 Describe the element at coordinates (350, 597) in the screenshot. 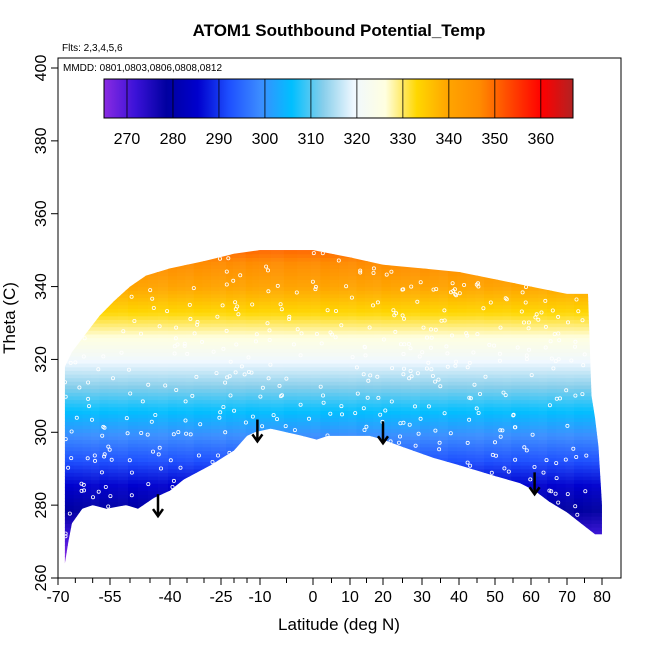

I see `x-tick-label: 10` at that location.